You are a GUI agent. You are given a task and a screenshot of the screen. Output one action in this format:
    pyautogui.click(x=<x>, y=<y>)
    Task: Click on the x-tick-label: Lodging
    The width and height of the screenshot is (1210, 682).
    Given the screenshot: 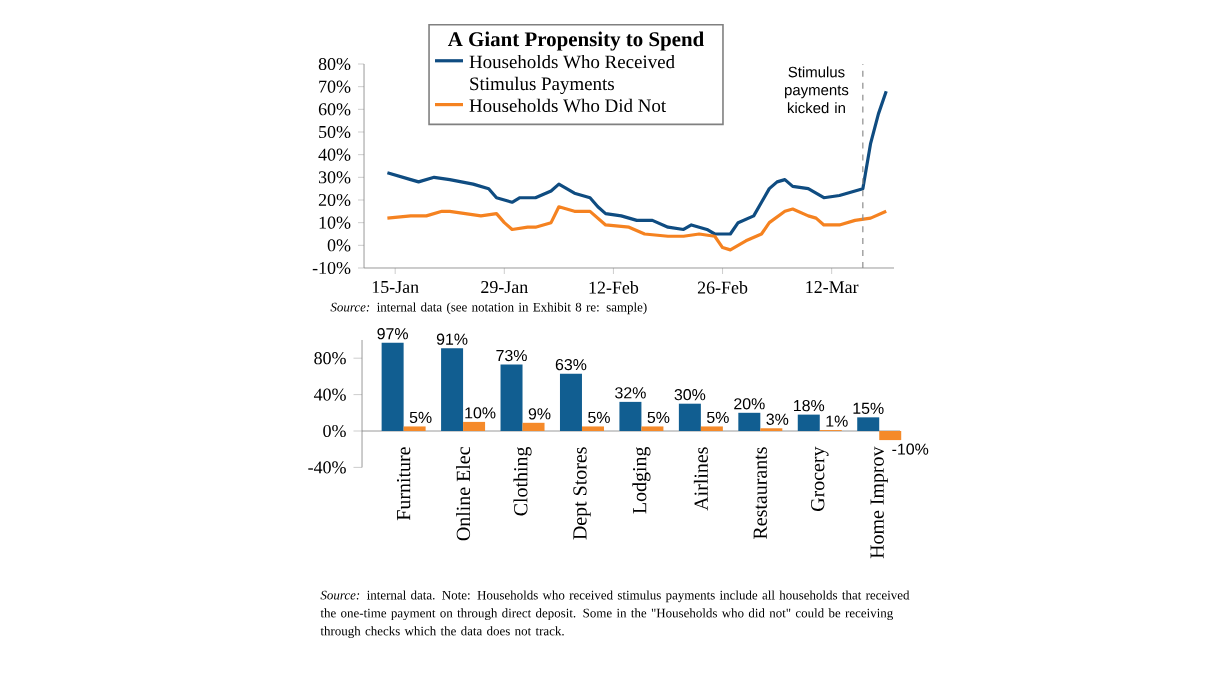 What is the action you would take?
    pyautogui.click(x=641, y=480)
    